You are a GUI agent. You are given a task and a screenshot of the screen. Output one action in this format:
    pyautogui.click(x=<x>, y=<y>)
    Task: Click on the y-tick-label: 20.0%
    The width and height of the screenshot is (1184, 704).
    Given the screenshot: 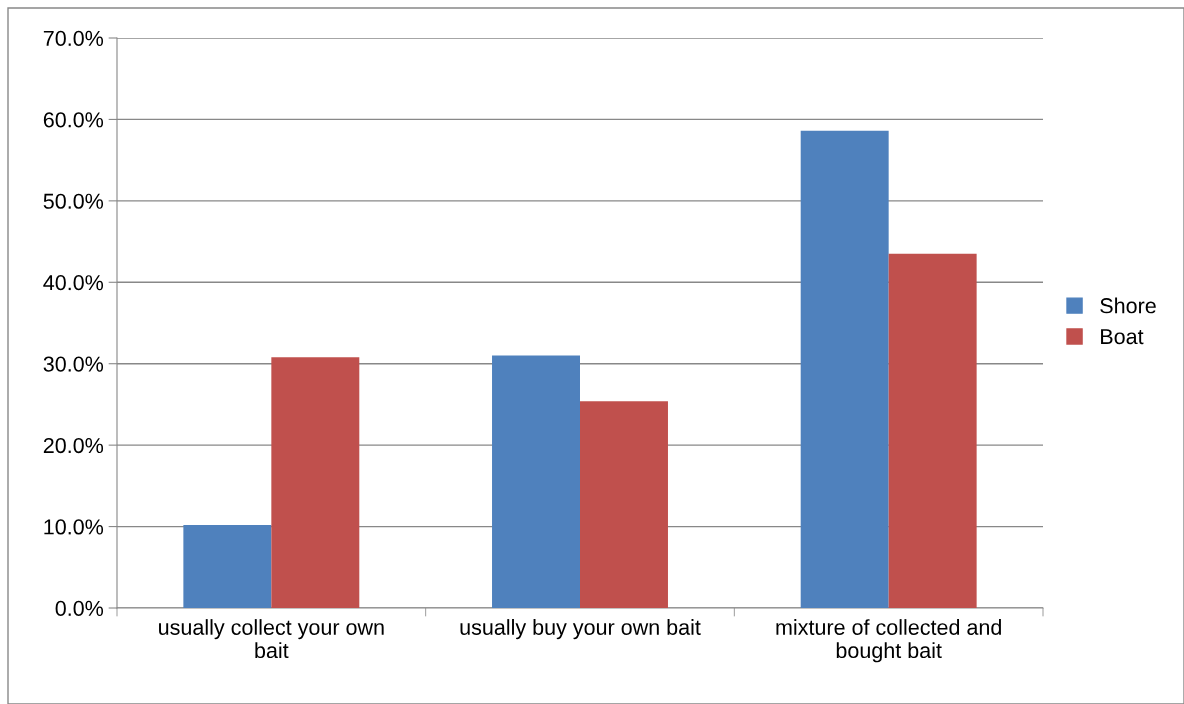 What is the action you would take?
    pyautogui.click(x=73, y=445)
    